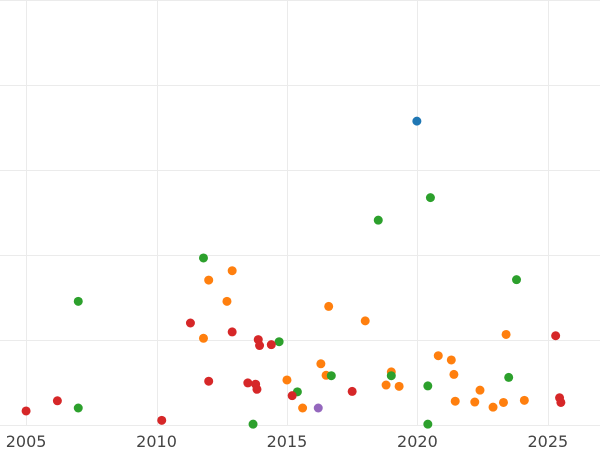 The image size is (600, 450). I want to click on x-axis-ticks: 2005 2010 2015 2020 2025, so click(287, 441).